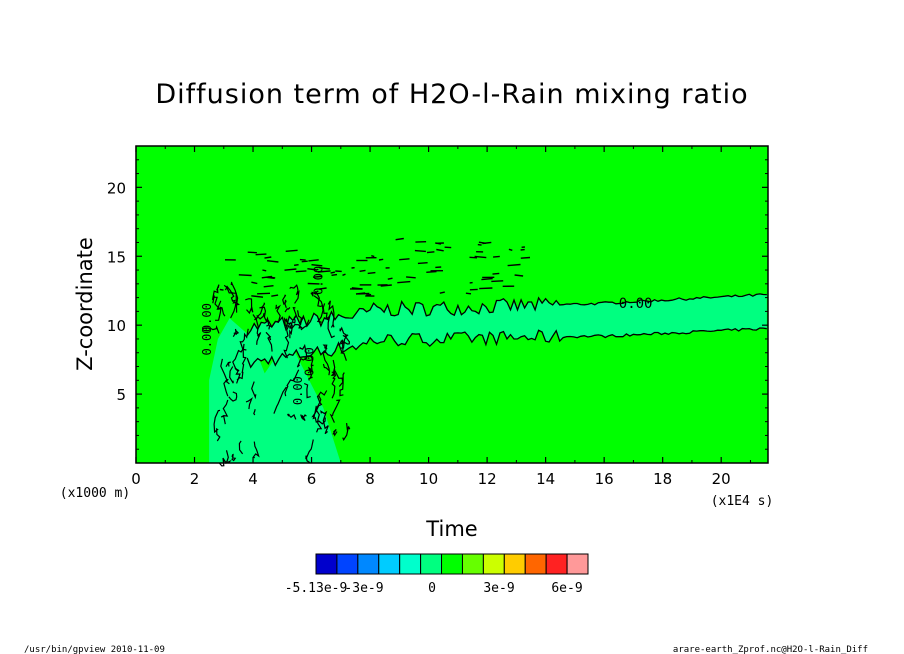  What do you see at coordinates (426, 335) in the screenshot?
I see `contour-labels: 0.000.000.000.000.000.00` at bounding box center [426, 335].